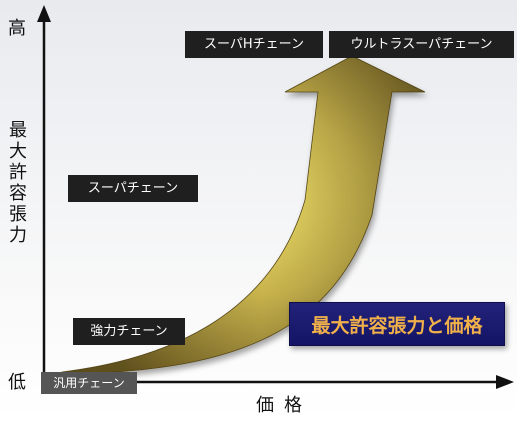 This screenshot has width=517, height=421. What do you see at coordinates (421, 44) in the screenshot?
I see `label-ultra-super-chain: ウルトラスーパチェーン` at bounding box center [421, 44].